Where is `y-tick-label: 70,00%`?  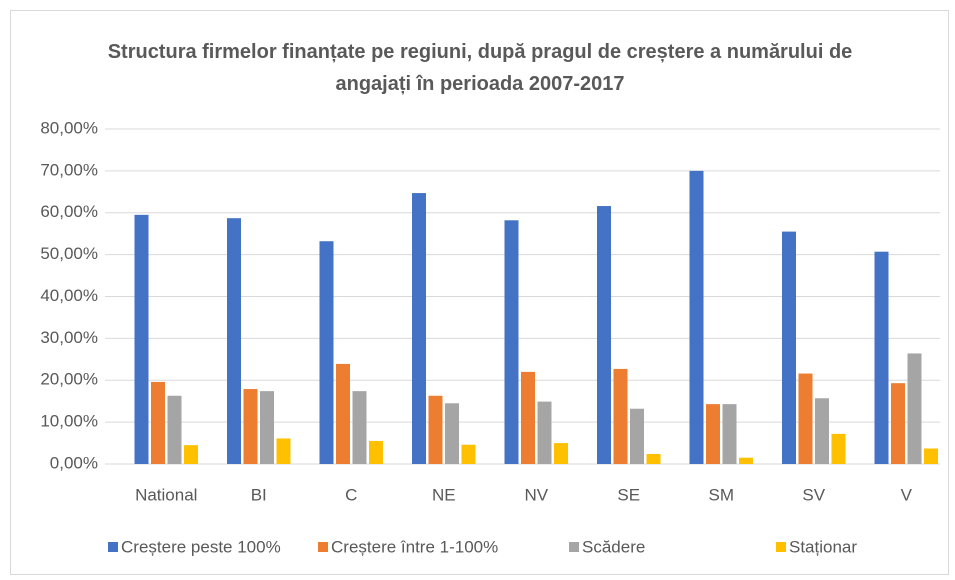
y-tick-label: 70,00% is located at coordinates (69, 169).